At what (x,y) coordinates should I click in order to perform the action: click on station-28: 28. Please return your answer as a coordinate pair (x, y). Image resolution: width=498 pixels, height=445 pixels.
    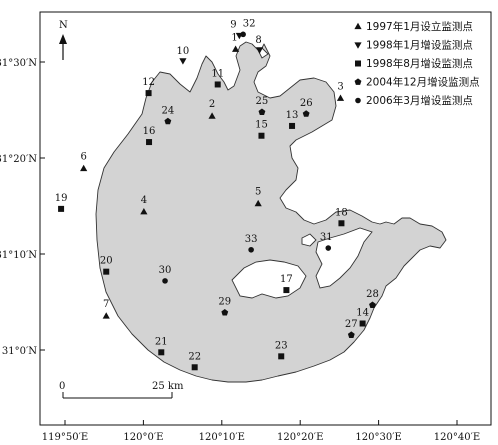
    Looking at the image, I should click on (372, 298).